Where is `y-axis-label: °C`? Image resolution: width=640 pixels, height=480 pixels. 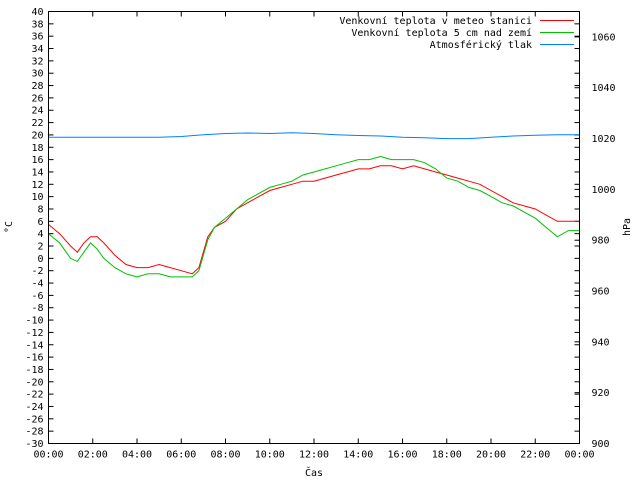
y-axis-label: °C is located at coordinates (9, 227).